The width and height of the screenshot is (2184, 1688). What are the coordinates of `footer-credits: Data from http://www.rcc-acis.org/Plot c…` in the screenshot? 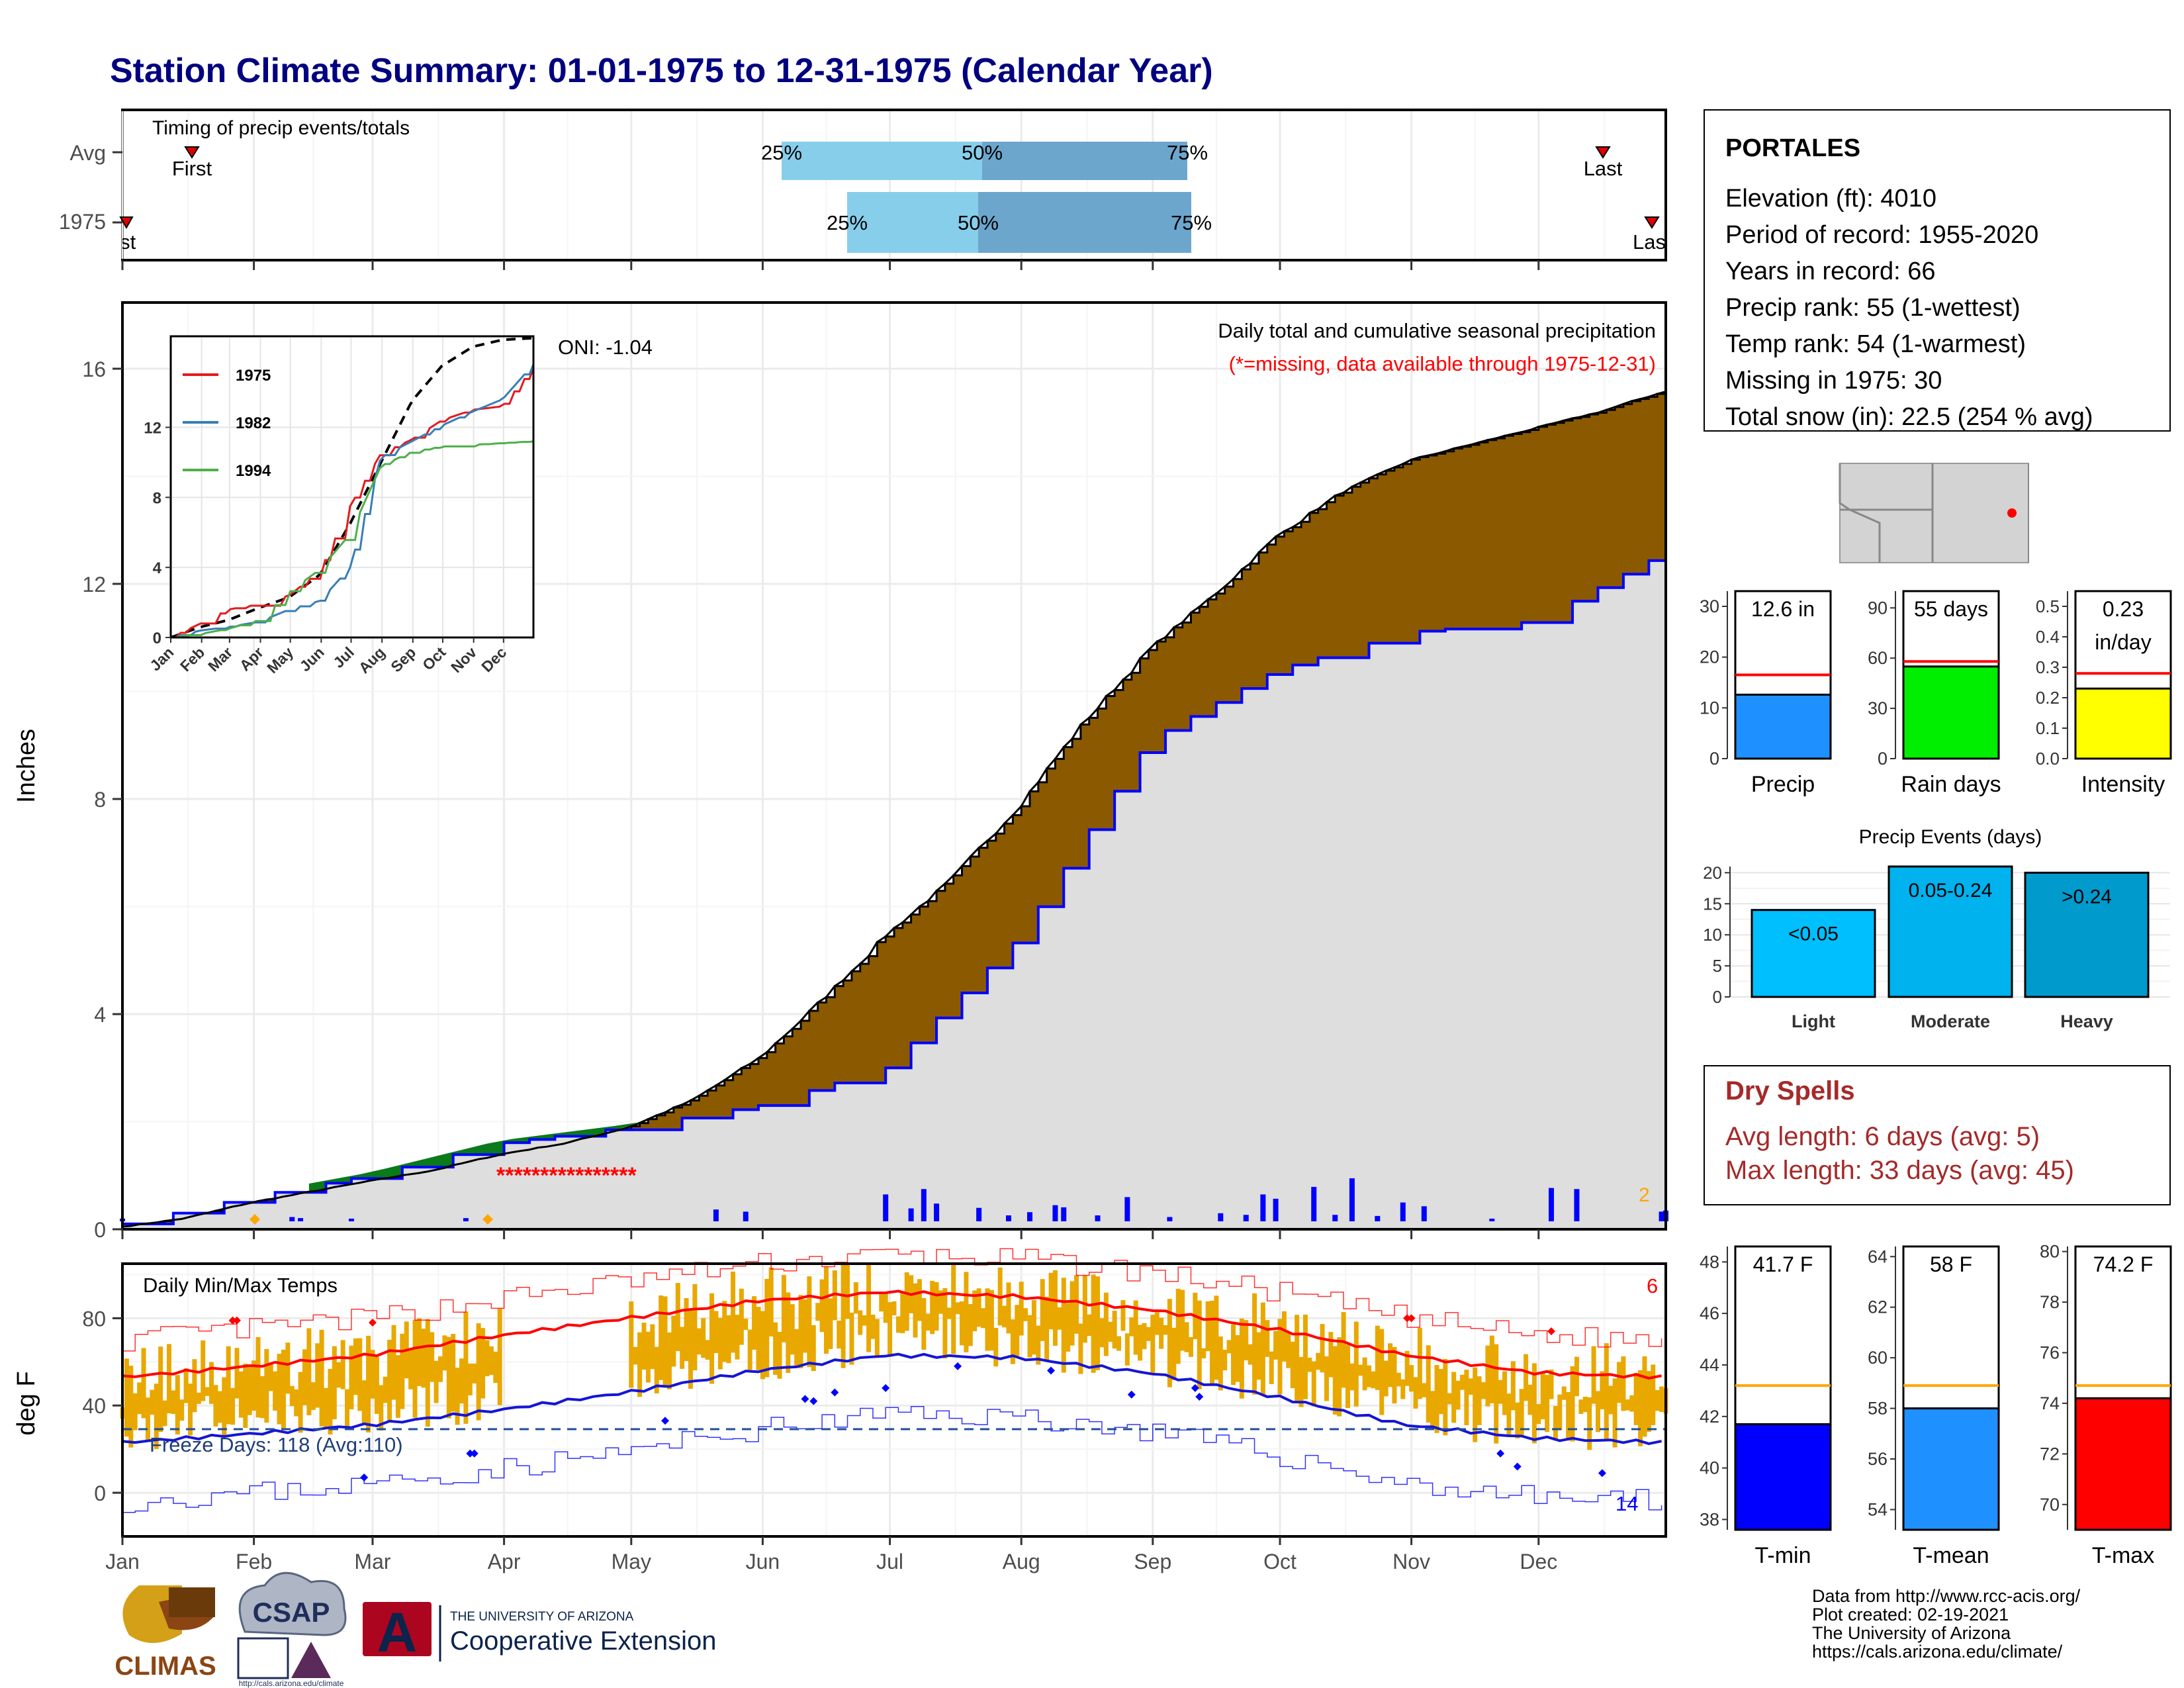 It's located at (1946, 1624).